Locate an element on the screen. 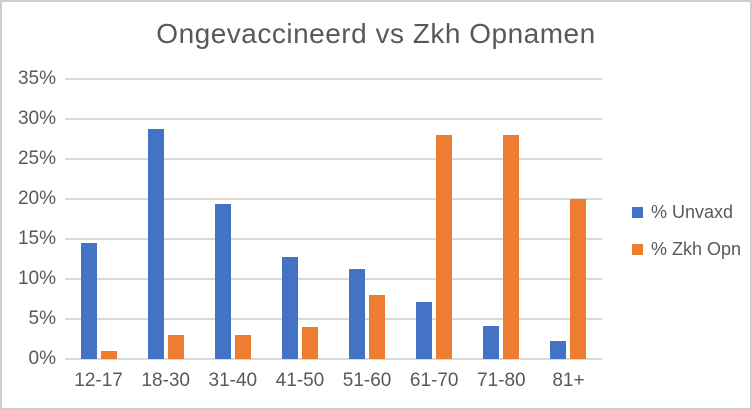  chart-title: Ongevaccineerd vs Zkh Opnamen is located at coordinates (376, 33).